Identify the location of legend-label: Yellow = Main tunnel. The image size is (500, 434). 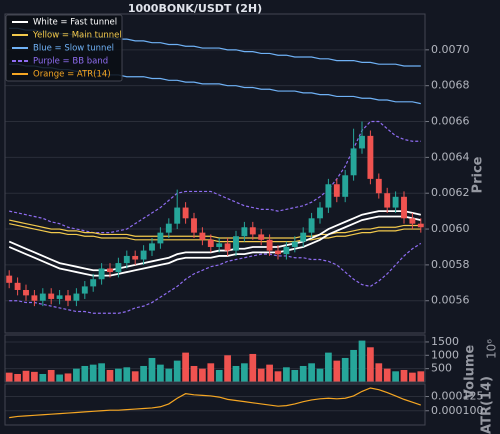
(77, 36).